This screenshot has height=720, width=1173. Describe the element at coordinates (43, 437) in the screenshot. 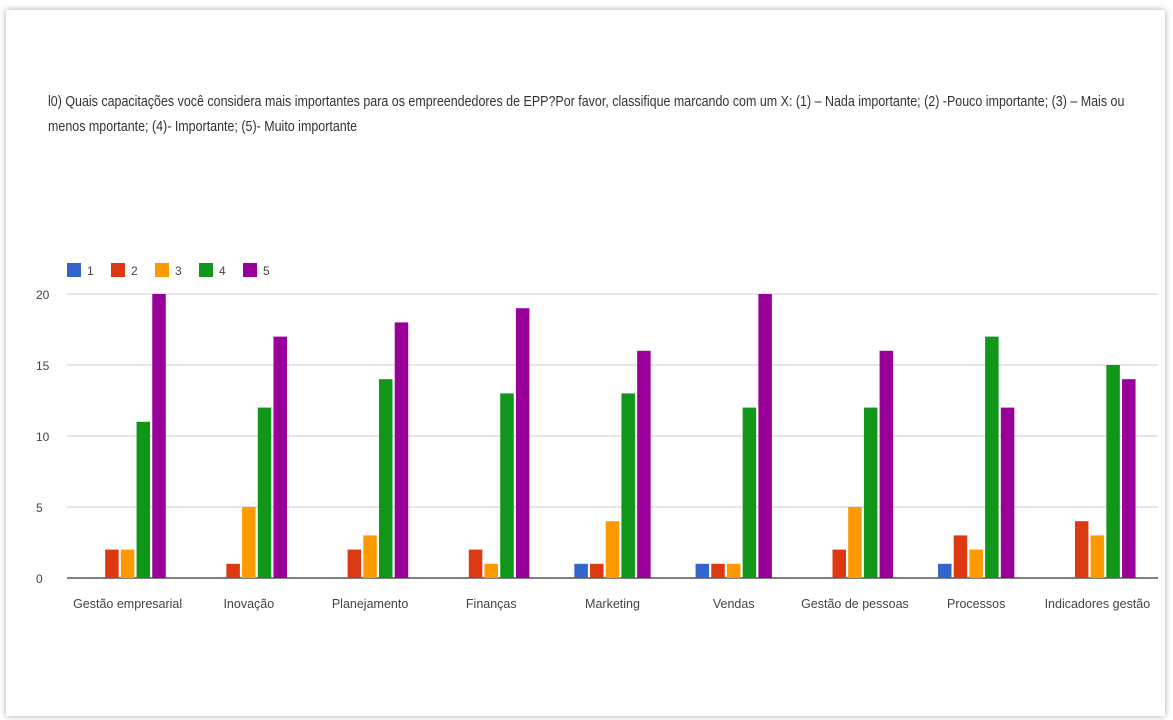

I see `y-tick-label: 10` at that location.